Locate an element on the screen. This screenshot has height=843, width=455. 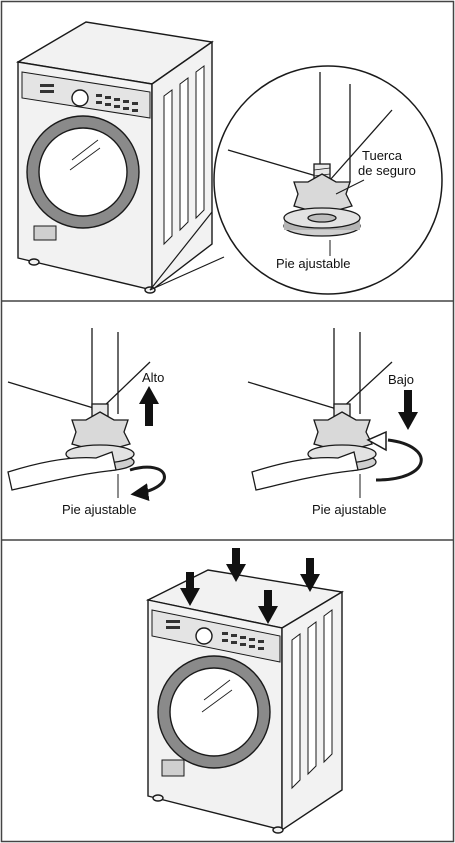
zoom-line-lower is located at coordinates (187, 273).